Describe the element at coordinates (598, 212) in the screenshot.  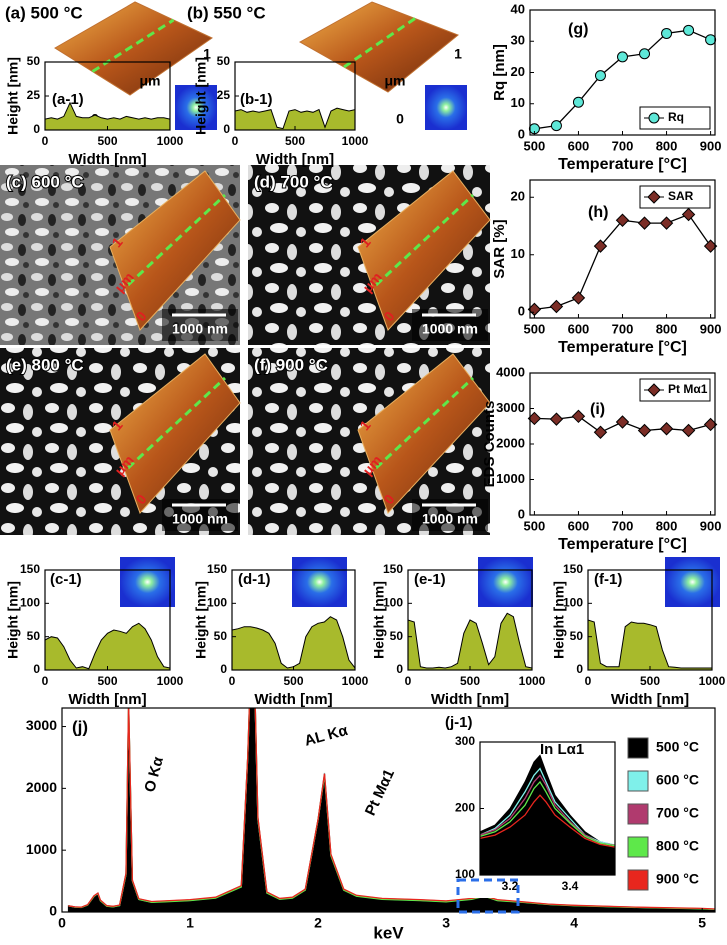
I see `chart-title: (h)` at that location.